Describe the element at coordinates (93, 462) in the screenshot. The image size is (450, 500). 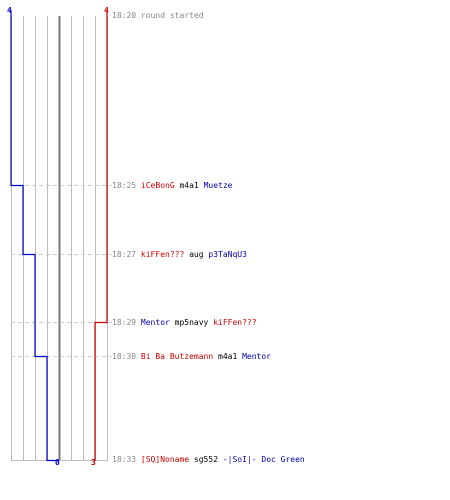
I see `red-end-score: 3` at that location.